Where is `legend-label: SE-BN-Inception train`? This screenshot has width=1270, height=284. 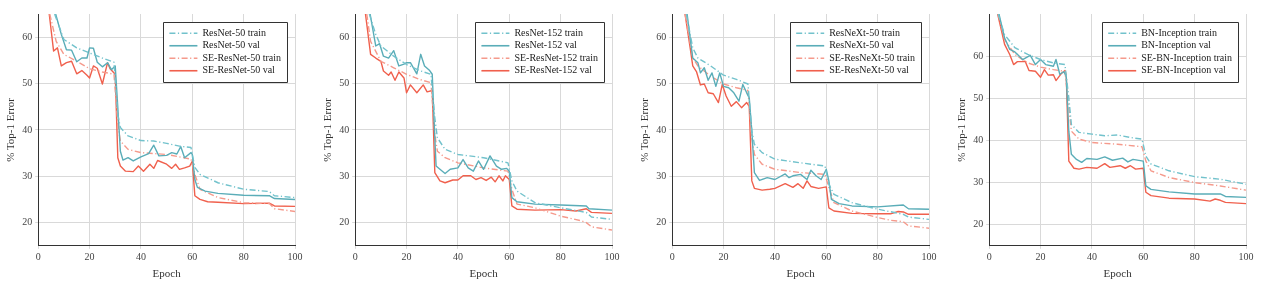 legend-label: SE-BN-Inception train is located at coordinates (1186, 57).